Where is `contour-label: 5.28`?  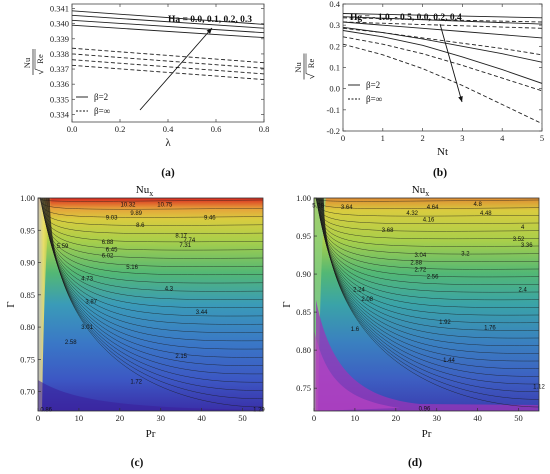 contour-label: 5.28 is located at coordinates (318, 207).